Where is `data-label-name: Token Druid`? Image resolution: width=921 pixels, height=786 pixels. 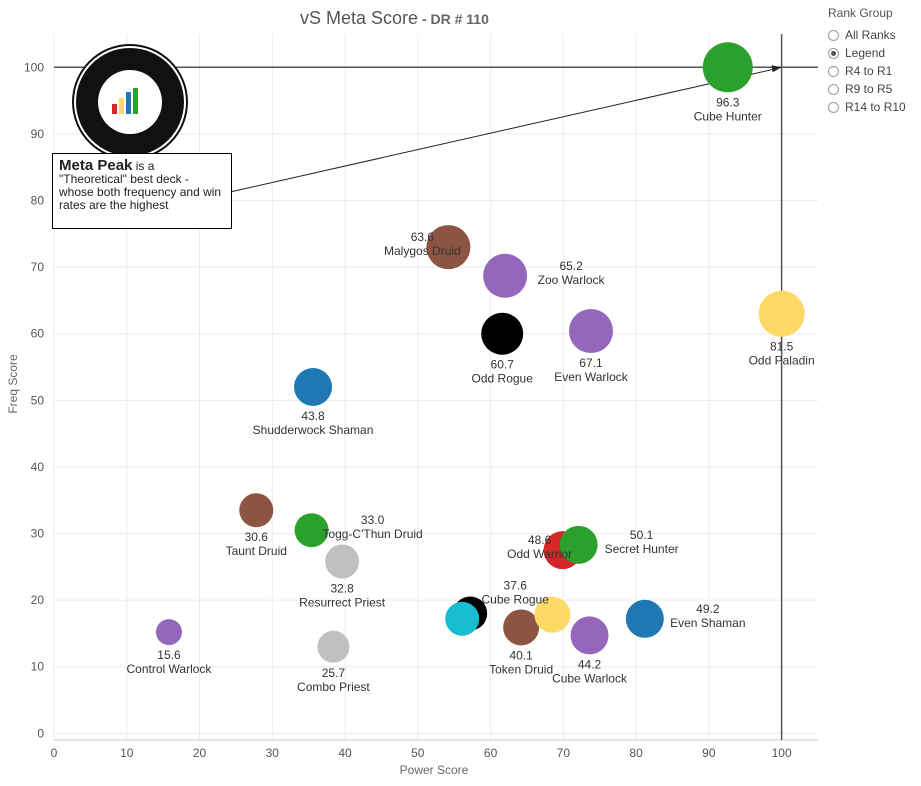 data-label-name: Token Druid is located at coordinates (521, 669).